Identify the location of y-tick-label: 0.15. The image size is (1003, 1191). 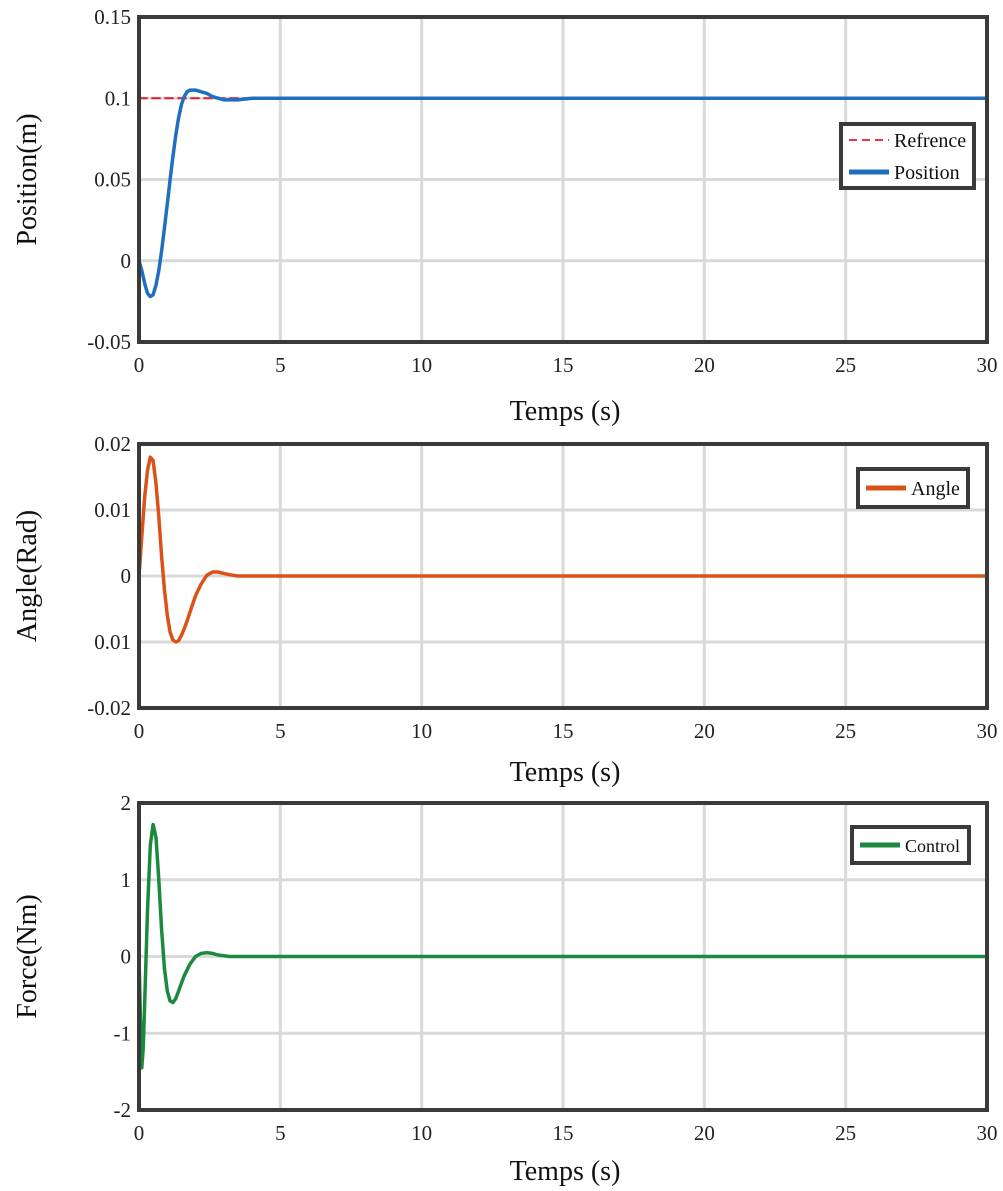
(112, 17).